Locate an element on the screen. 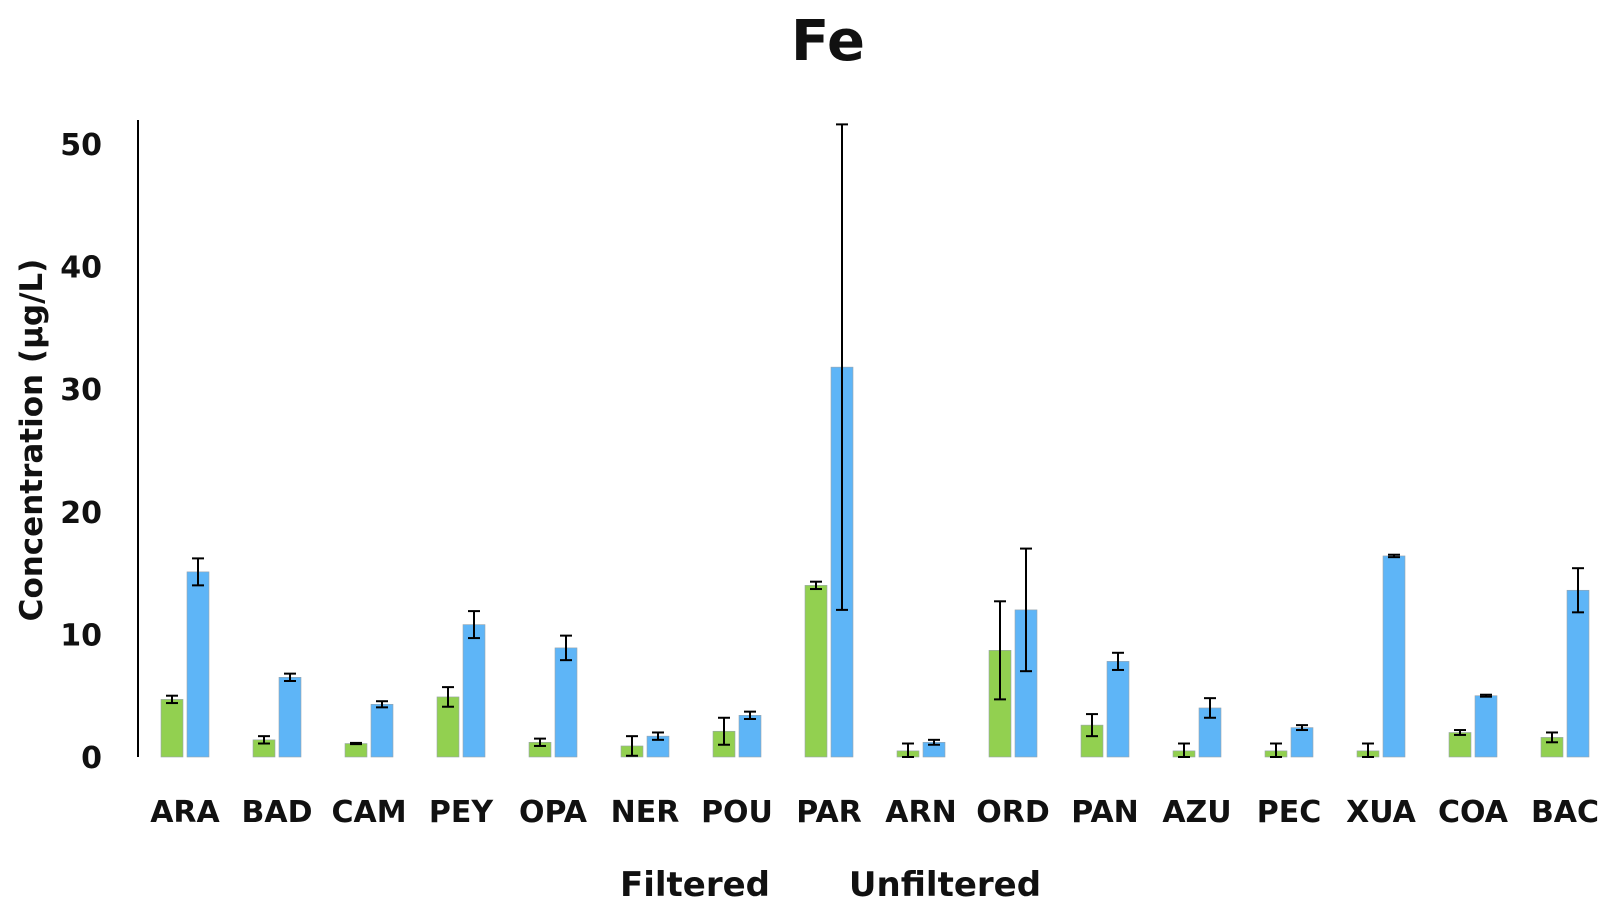 Image resolution: width=1603 pixels, height=902 pixels. error-bar-pan-unfiltered is located at coordinates (1118, 661).